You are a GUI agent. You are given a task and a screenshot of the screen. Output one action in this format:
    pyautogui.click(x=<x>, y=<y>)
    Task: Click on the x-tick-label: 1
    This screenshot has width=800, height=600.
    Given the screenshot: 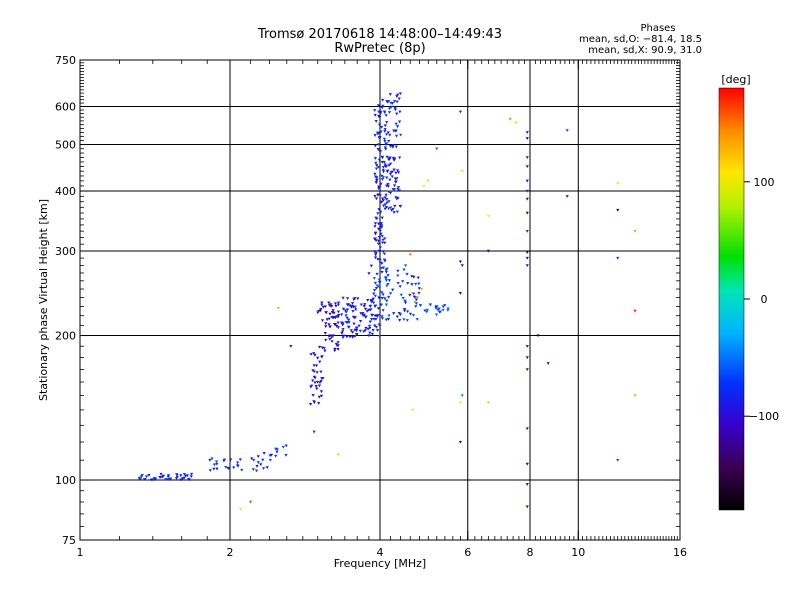 What is the action you would take?
    pyautogui.click(x=80, y=552)
    